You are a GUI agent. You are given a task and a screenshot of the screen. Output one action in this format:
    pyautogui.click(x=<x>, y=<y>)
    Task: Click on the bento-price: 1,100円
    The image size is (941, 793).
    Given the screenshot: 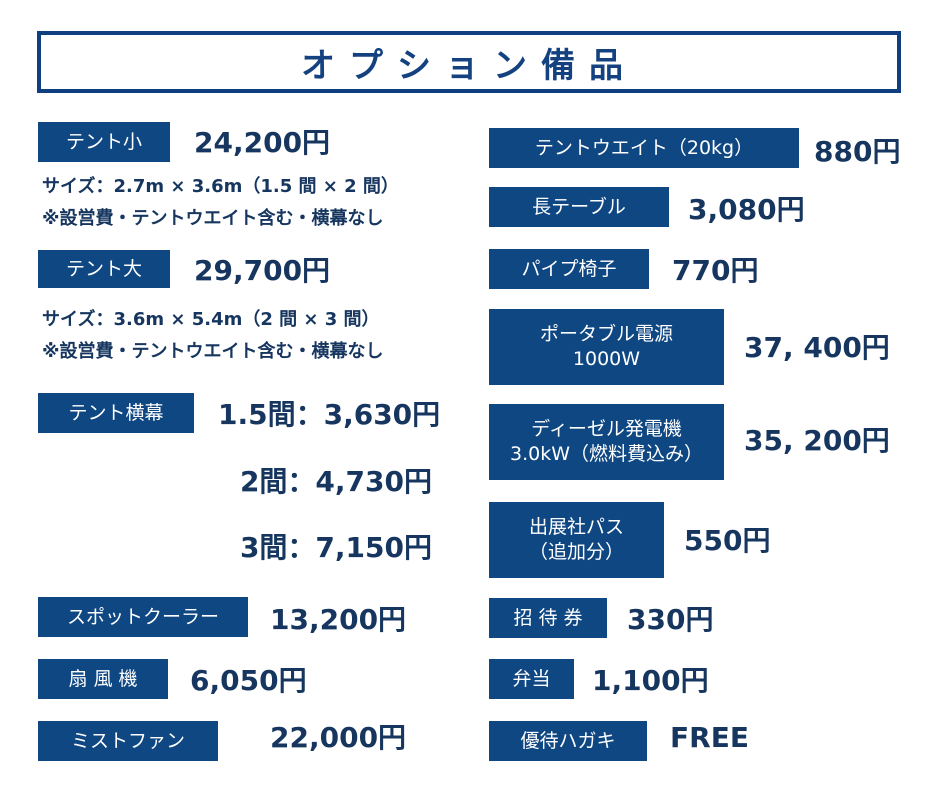 What is the action you would take?
    pyautogui.click(x=650, y=680)
    